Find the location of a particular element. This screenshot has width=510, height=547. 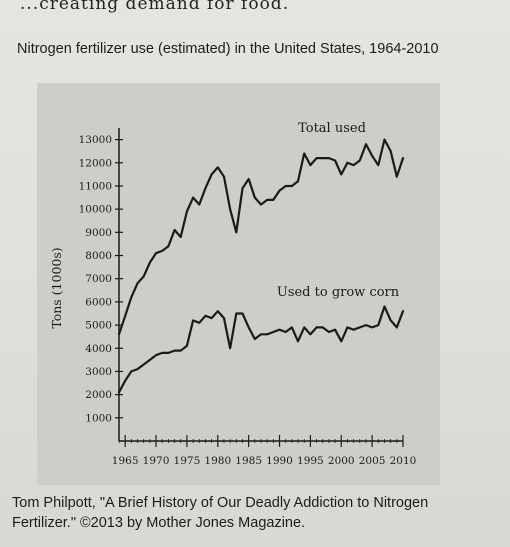

x-tick-label: 2000 is located at coordinates (341, 461).